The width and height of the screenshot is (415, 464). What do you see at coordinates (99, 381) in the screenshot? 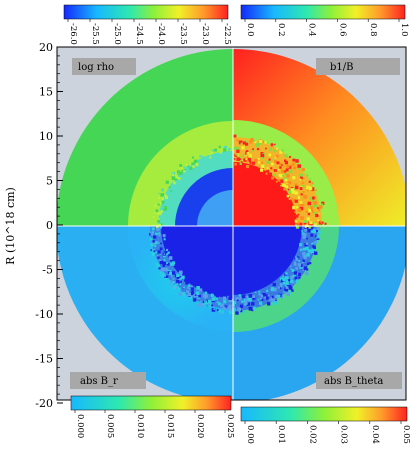
I see `quadrant-label-text: abs B_r` at bounding box center [99, 381].